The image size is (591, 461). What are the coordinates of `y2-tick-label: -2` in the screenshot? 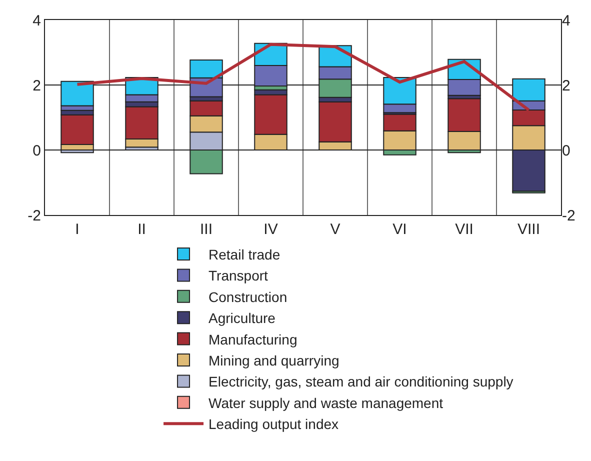 It's located at (569, 215).